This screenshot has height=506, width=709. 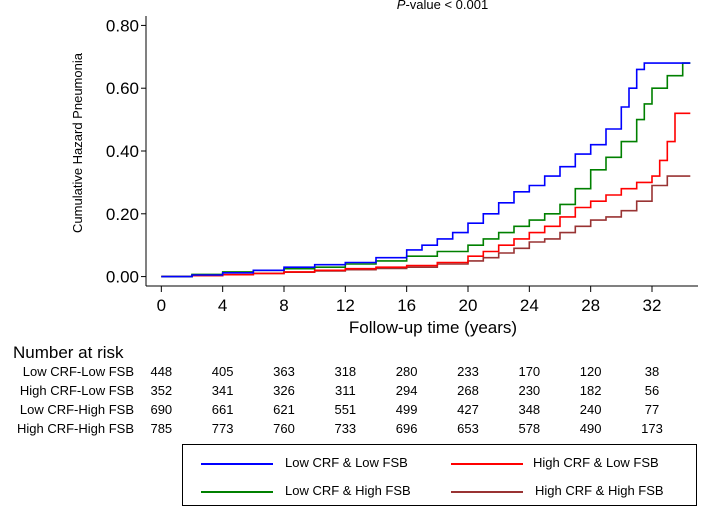 I want to click on risk-count: 182, so click(x=590, y=390).